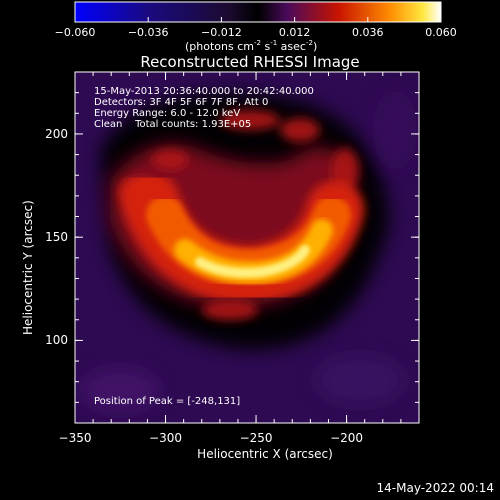 The image size is (500, 500). Describe the element at coordinates (441, 32) in the screenshot. I see `colorbar-tick-label: 0.060` at that location.